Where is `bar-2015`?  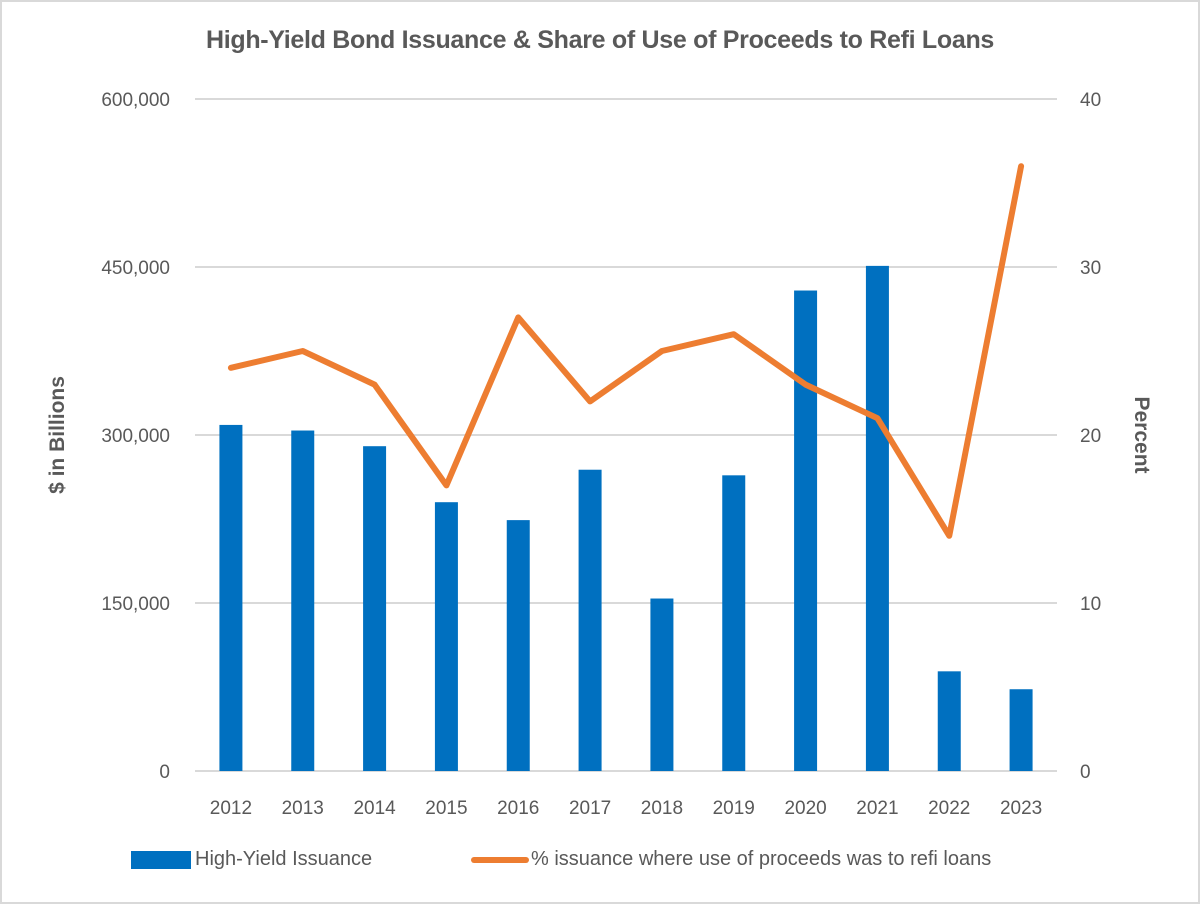 bar-2015 is located at coordinates (446, 636).